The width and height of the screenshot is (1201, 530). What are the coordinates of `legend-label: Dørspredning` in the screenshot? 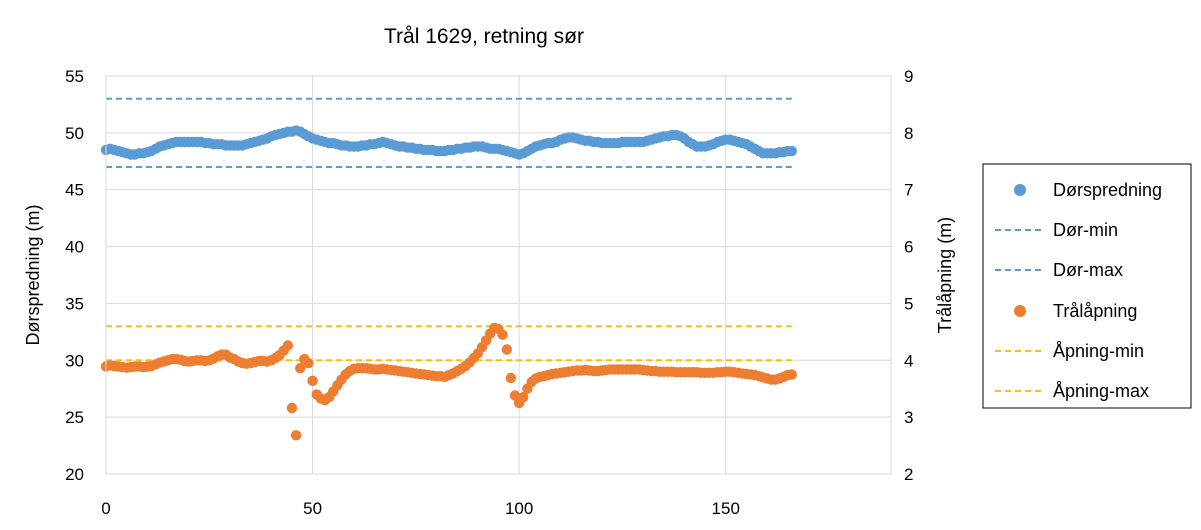 It's located at (1107, 190).